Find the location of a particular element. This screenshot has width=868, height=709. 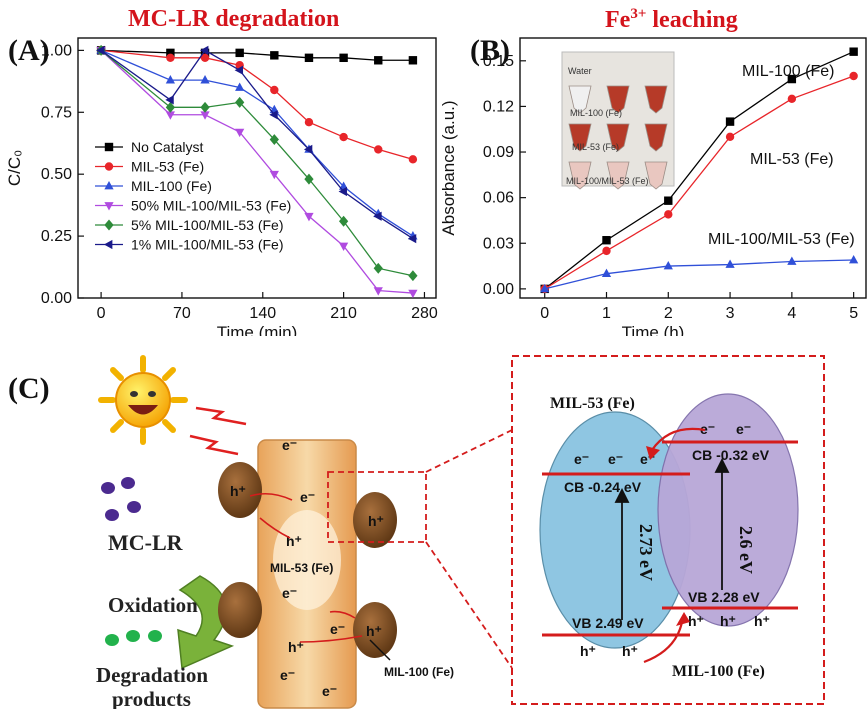

vb53-label: VB 2.49 eV is located at coordinates (608, 623).